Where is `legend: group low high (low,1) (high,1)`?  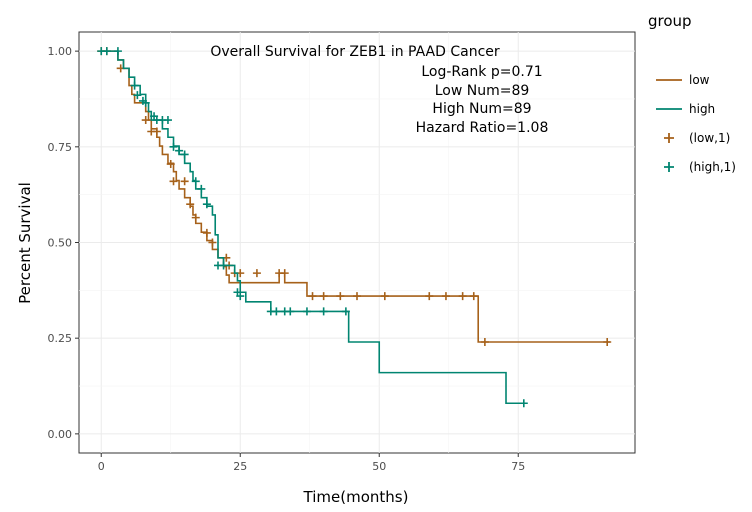 legend: group low high (low,1) (high,1) is located at coordinates (692, 93).